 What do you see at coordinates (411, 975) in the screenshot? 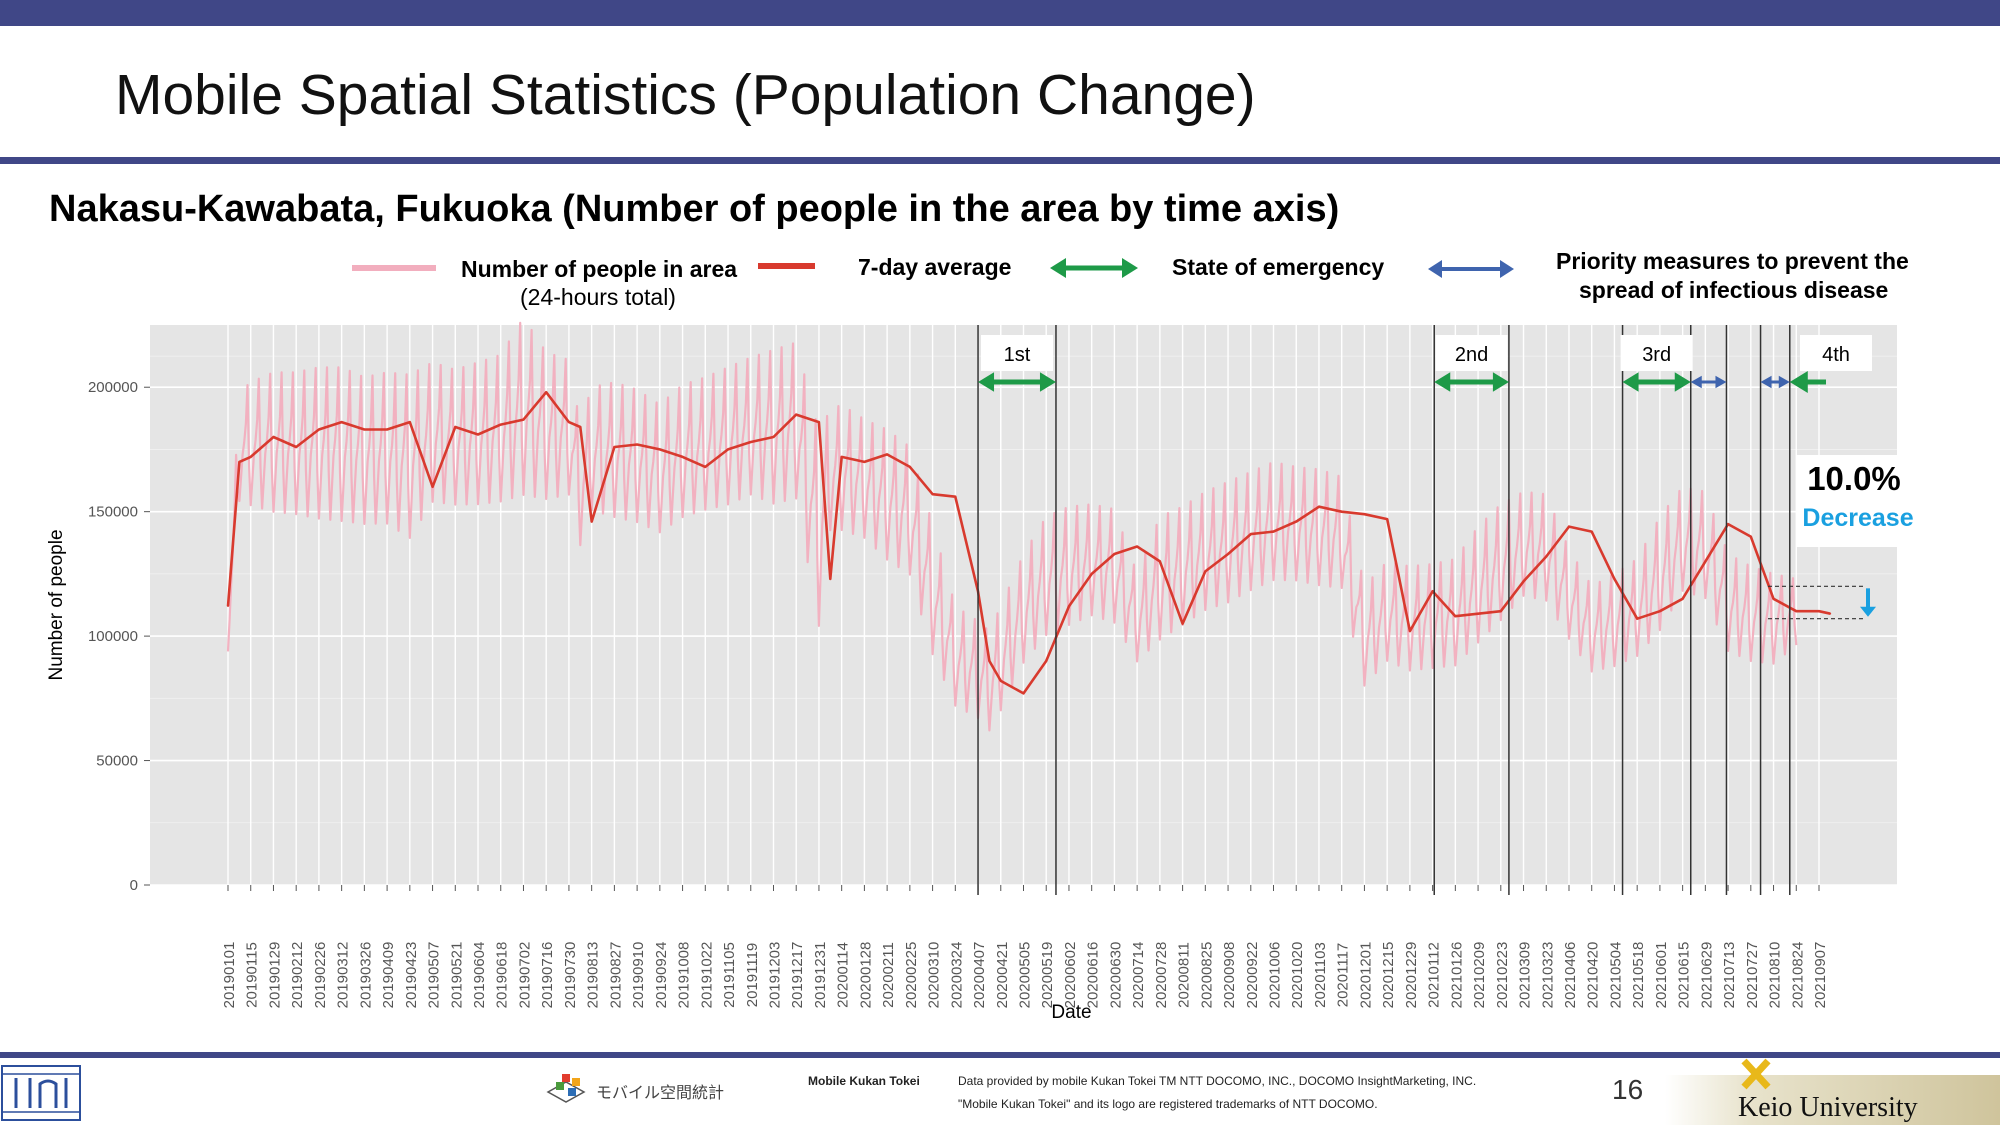
I see `x-tick-label: 20190423` at bounding box center [411, 975].